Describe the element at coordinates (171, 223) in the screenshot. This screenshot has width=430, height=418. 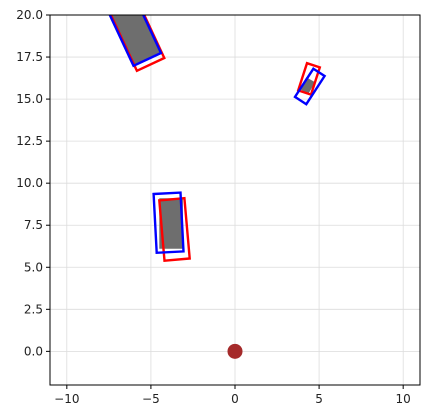
I see `object-3-filled-box` at that location.